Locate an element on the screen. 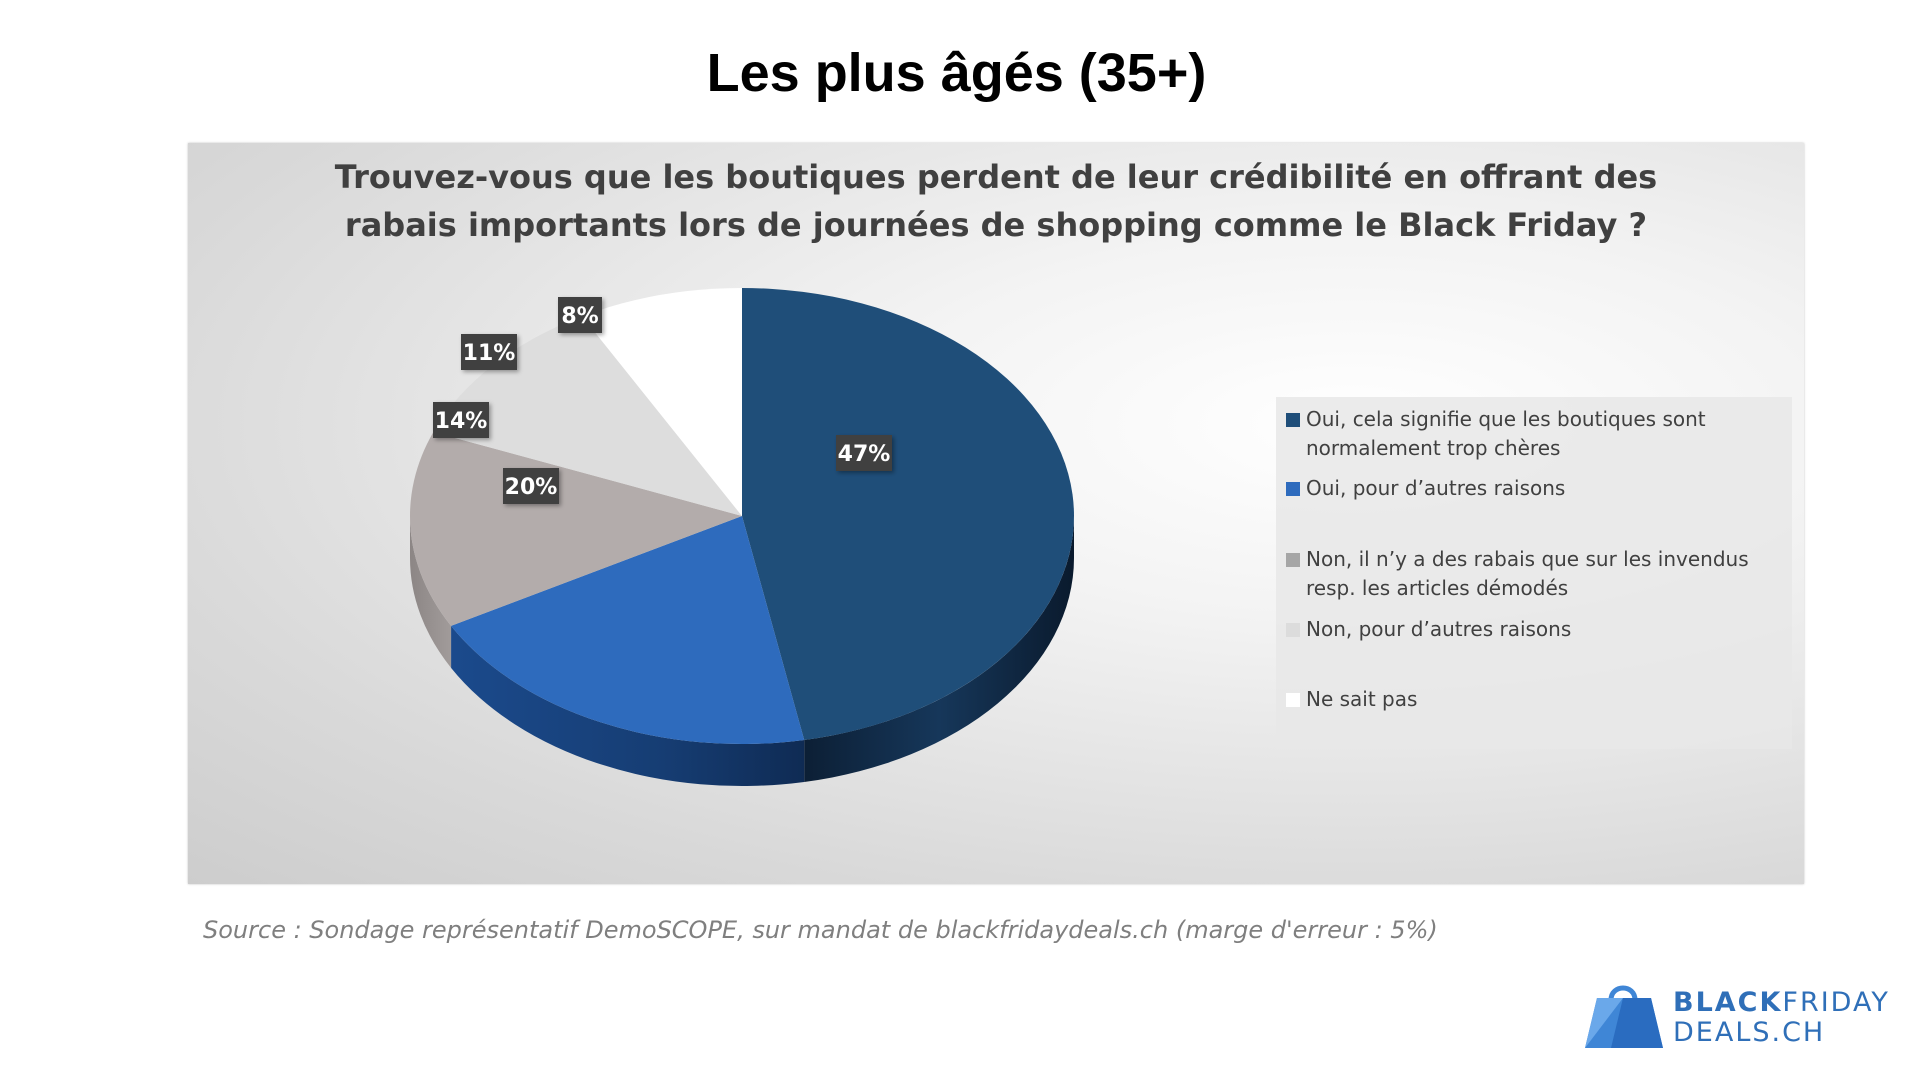 The image size is (1913, 1076). slice-14-percent is located at coordinates (576, 529).